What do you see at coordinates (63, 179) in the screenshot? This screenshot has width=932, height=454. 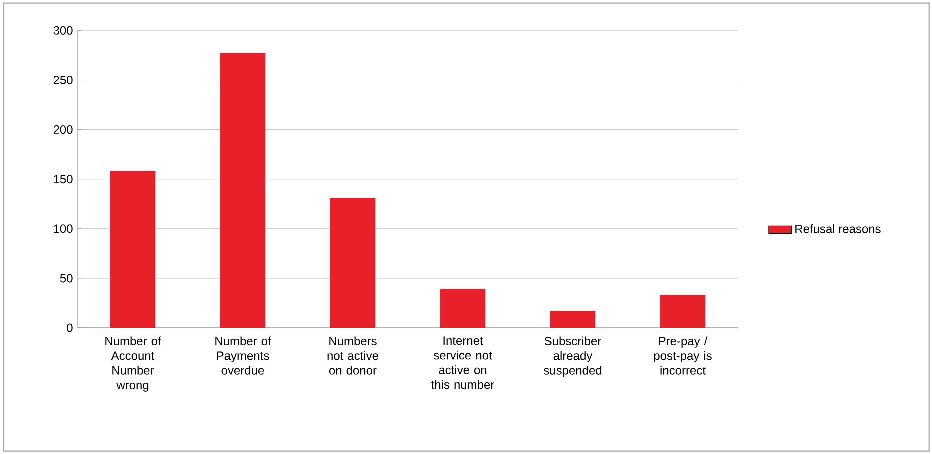 I see `y-tick-label: 150` at bounding box center [63, 179].